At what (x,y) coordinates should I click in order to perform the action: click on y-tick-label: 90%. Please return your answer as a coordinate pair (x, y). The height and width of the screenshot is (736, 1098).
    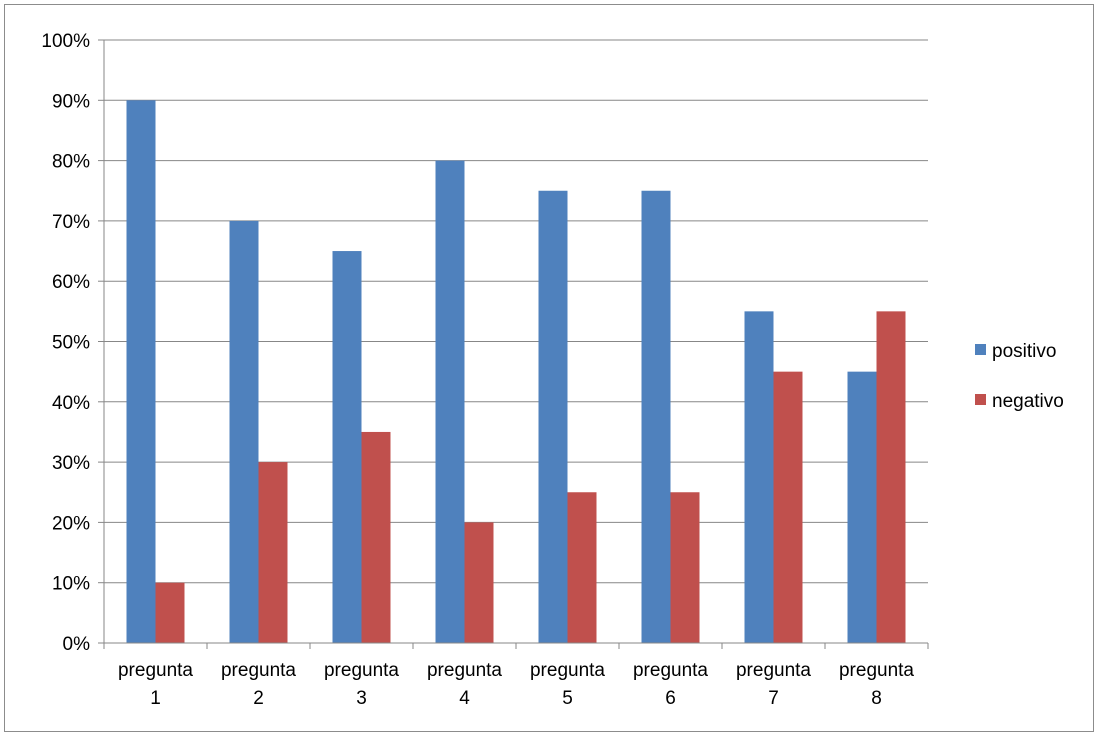
    Looking at the image, I should click on (71, 101).